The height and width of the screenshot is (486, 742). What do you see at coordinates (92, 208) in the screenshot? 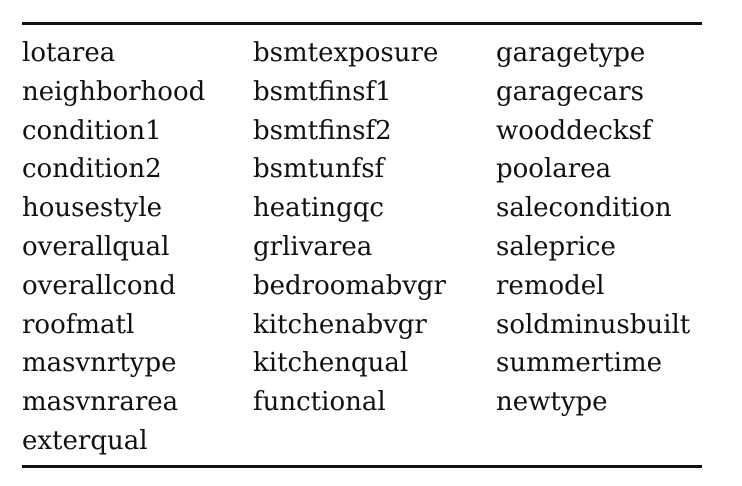
I see `table-cell: housestyle` at bounding box center [92, 208].